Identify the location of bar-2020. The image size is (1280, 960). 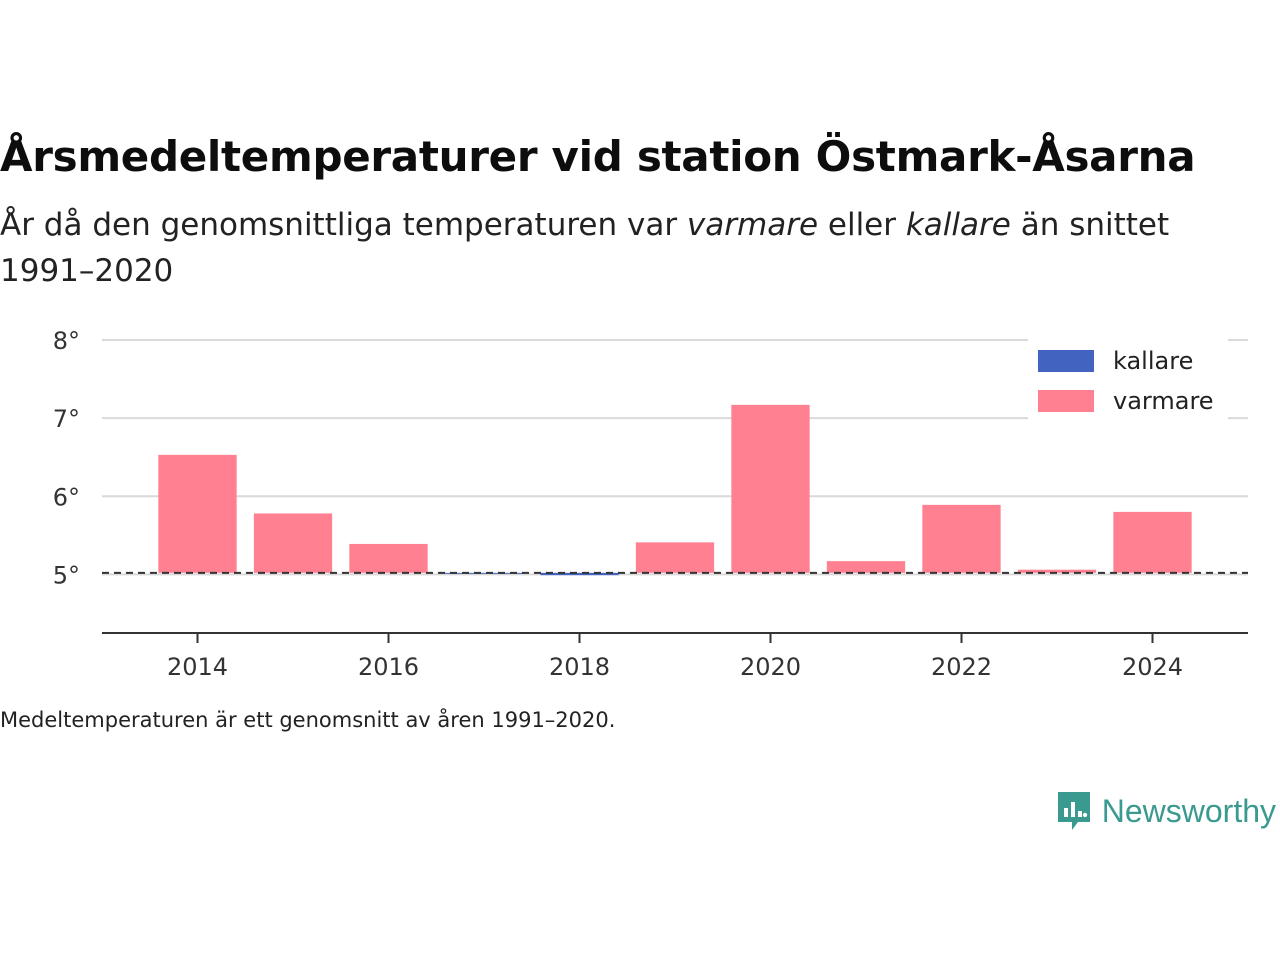
(770, 488).